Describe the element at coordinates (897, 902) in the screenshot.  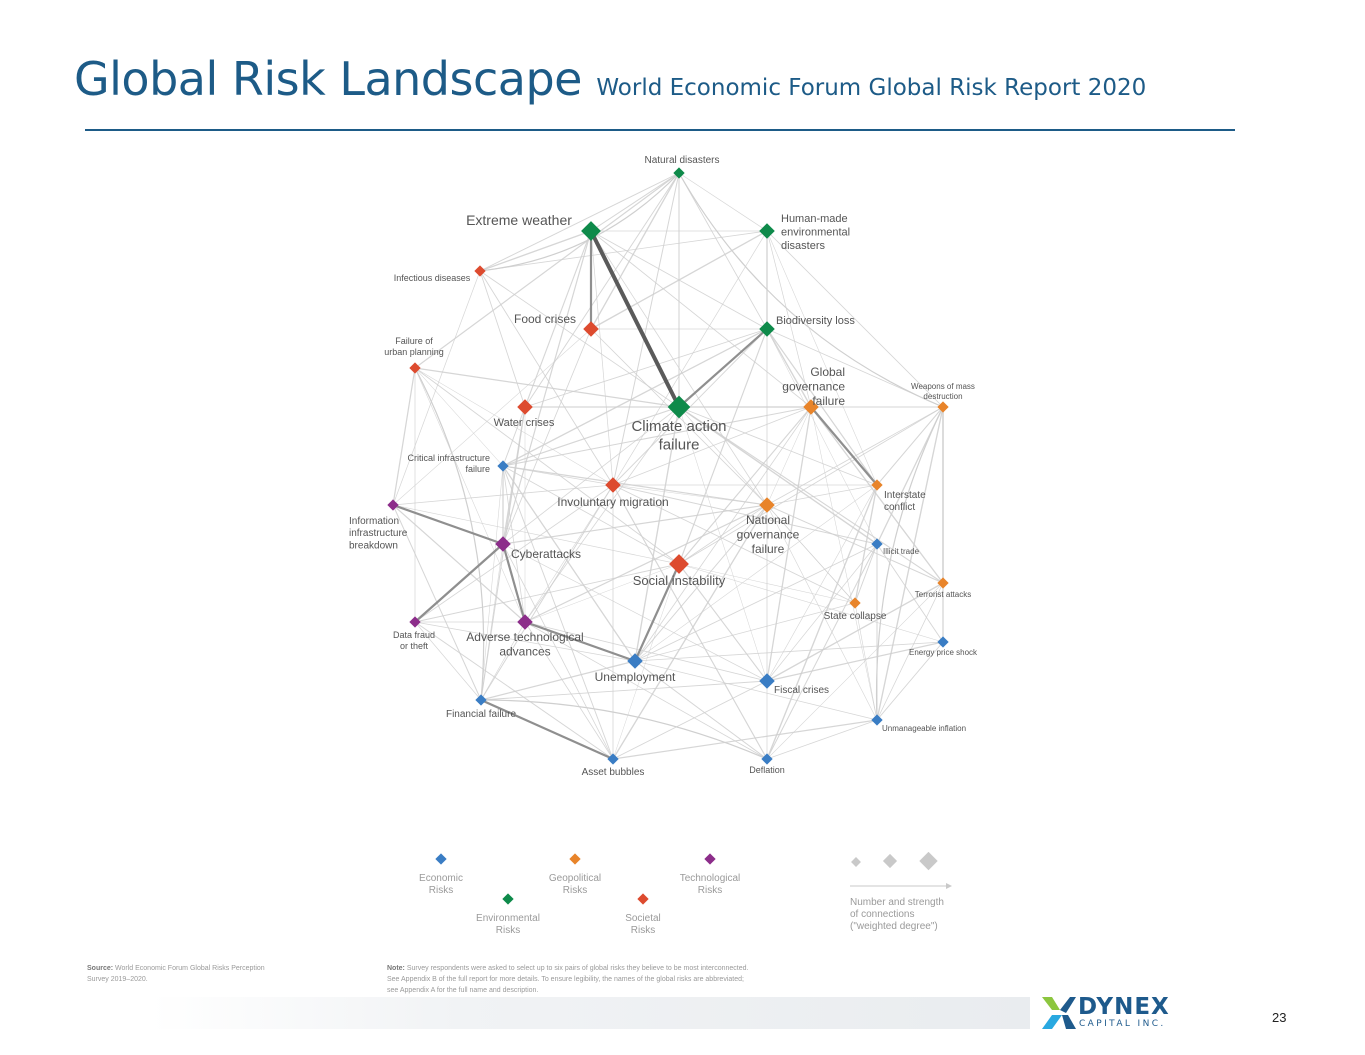
I see `size-key-line-1: Number and strength` at that location.